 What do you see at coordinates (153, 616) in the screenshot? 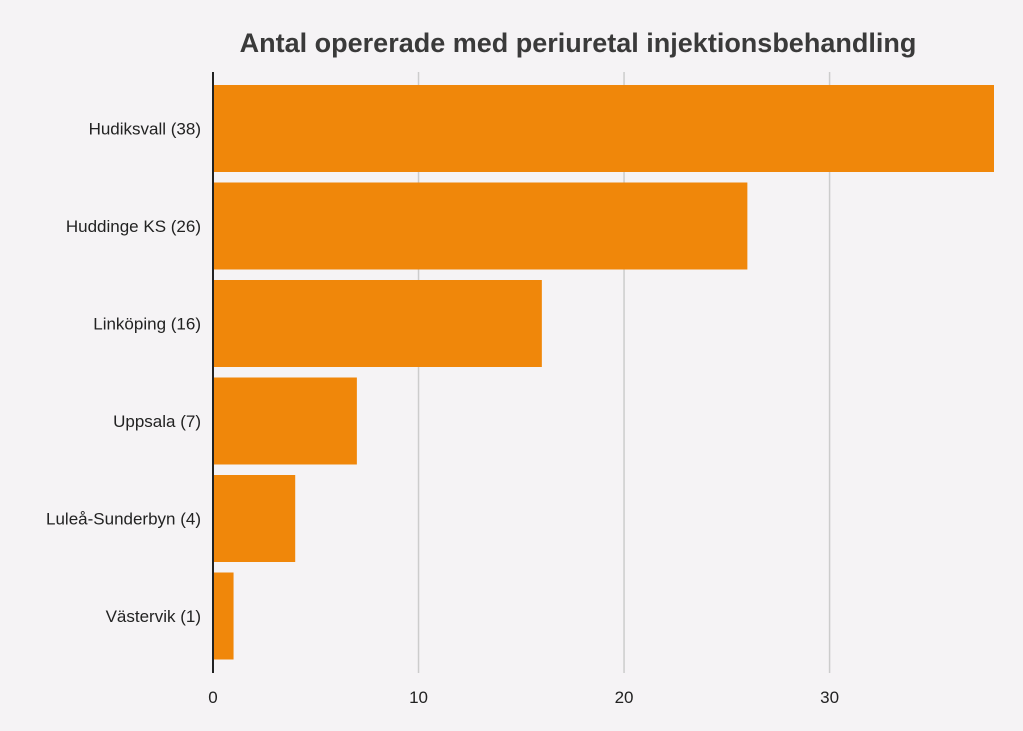
I see `category-label-5: Västervik (1)` at bounding box center [153, 616].